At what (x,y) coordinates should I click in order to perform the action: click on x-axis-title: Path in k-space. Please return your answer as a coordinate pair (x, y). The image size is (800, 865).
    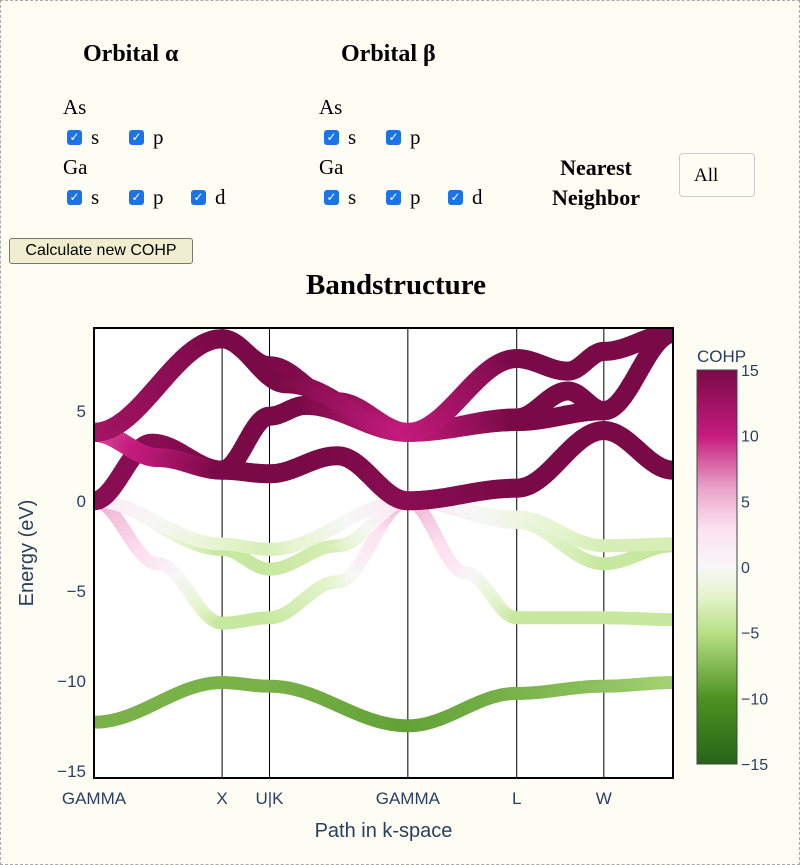
    Looking at the image, I should click on (384, 831).